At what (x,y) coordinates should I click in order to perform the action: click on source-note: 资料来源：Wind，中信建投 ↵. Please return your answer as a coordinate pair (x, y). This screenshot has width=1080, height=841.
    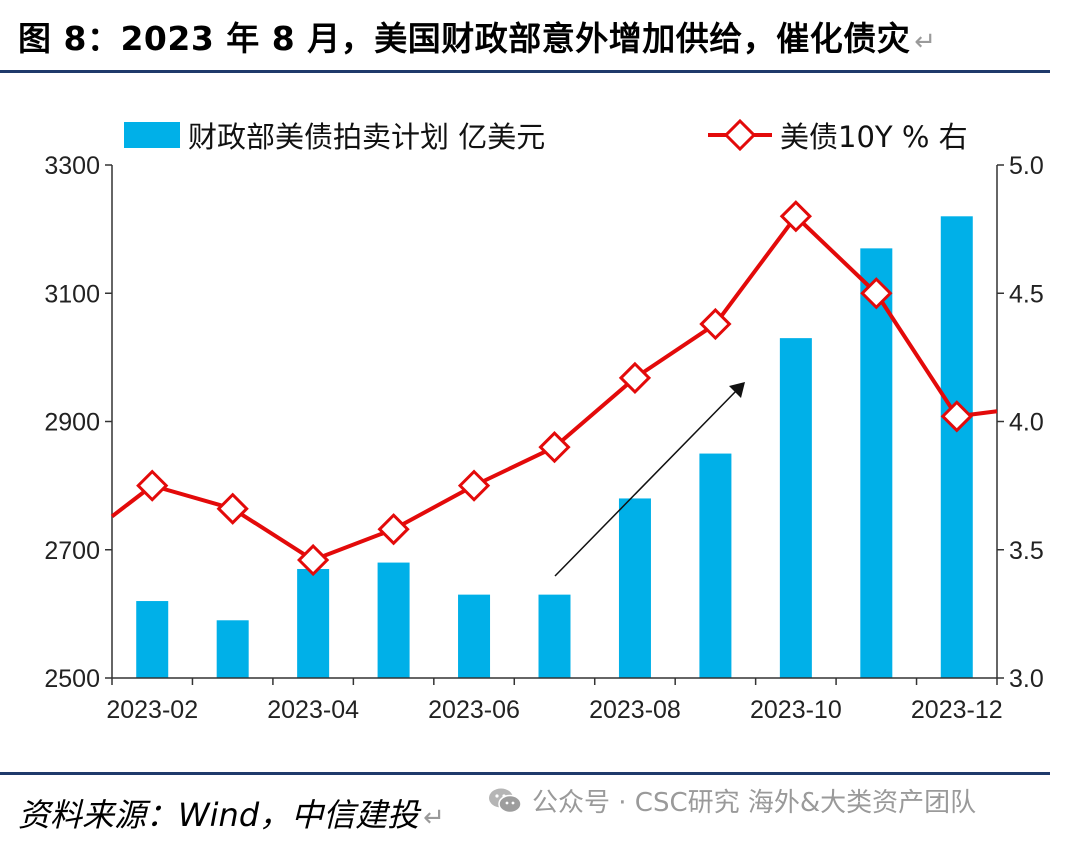
    Looking at the image, I should click on (231, 813).